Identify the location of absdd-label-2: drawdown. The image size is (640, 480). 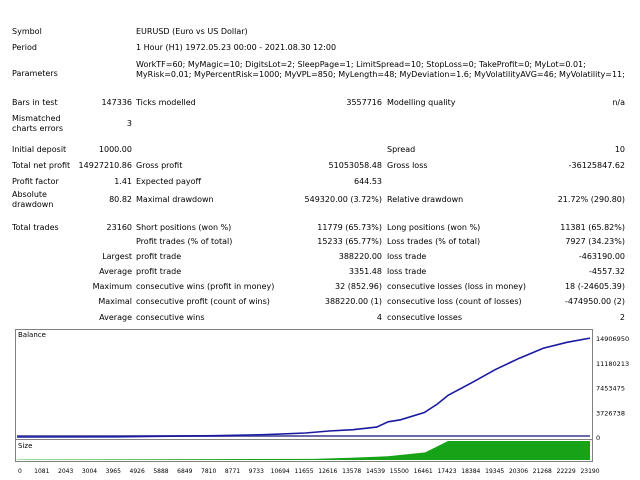
(33, 204).